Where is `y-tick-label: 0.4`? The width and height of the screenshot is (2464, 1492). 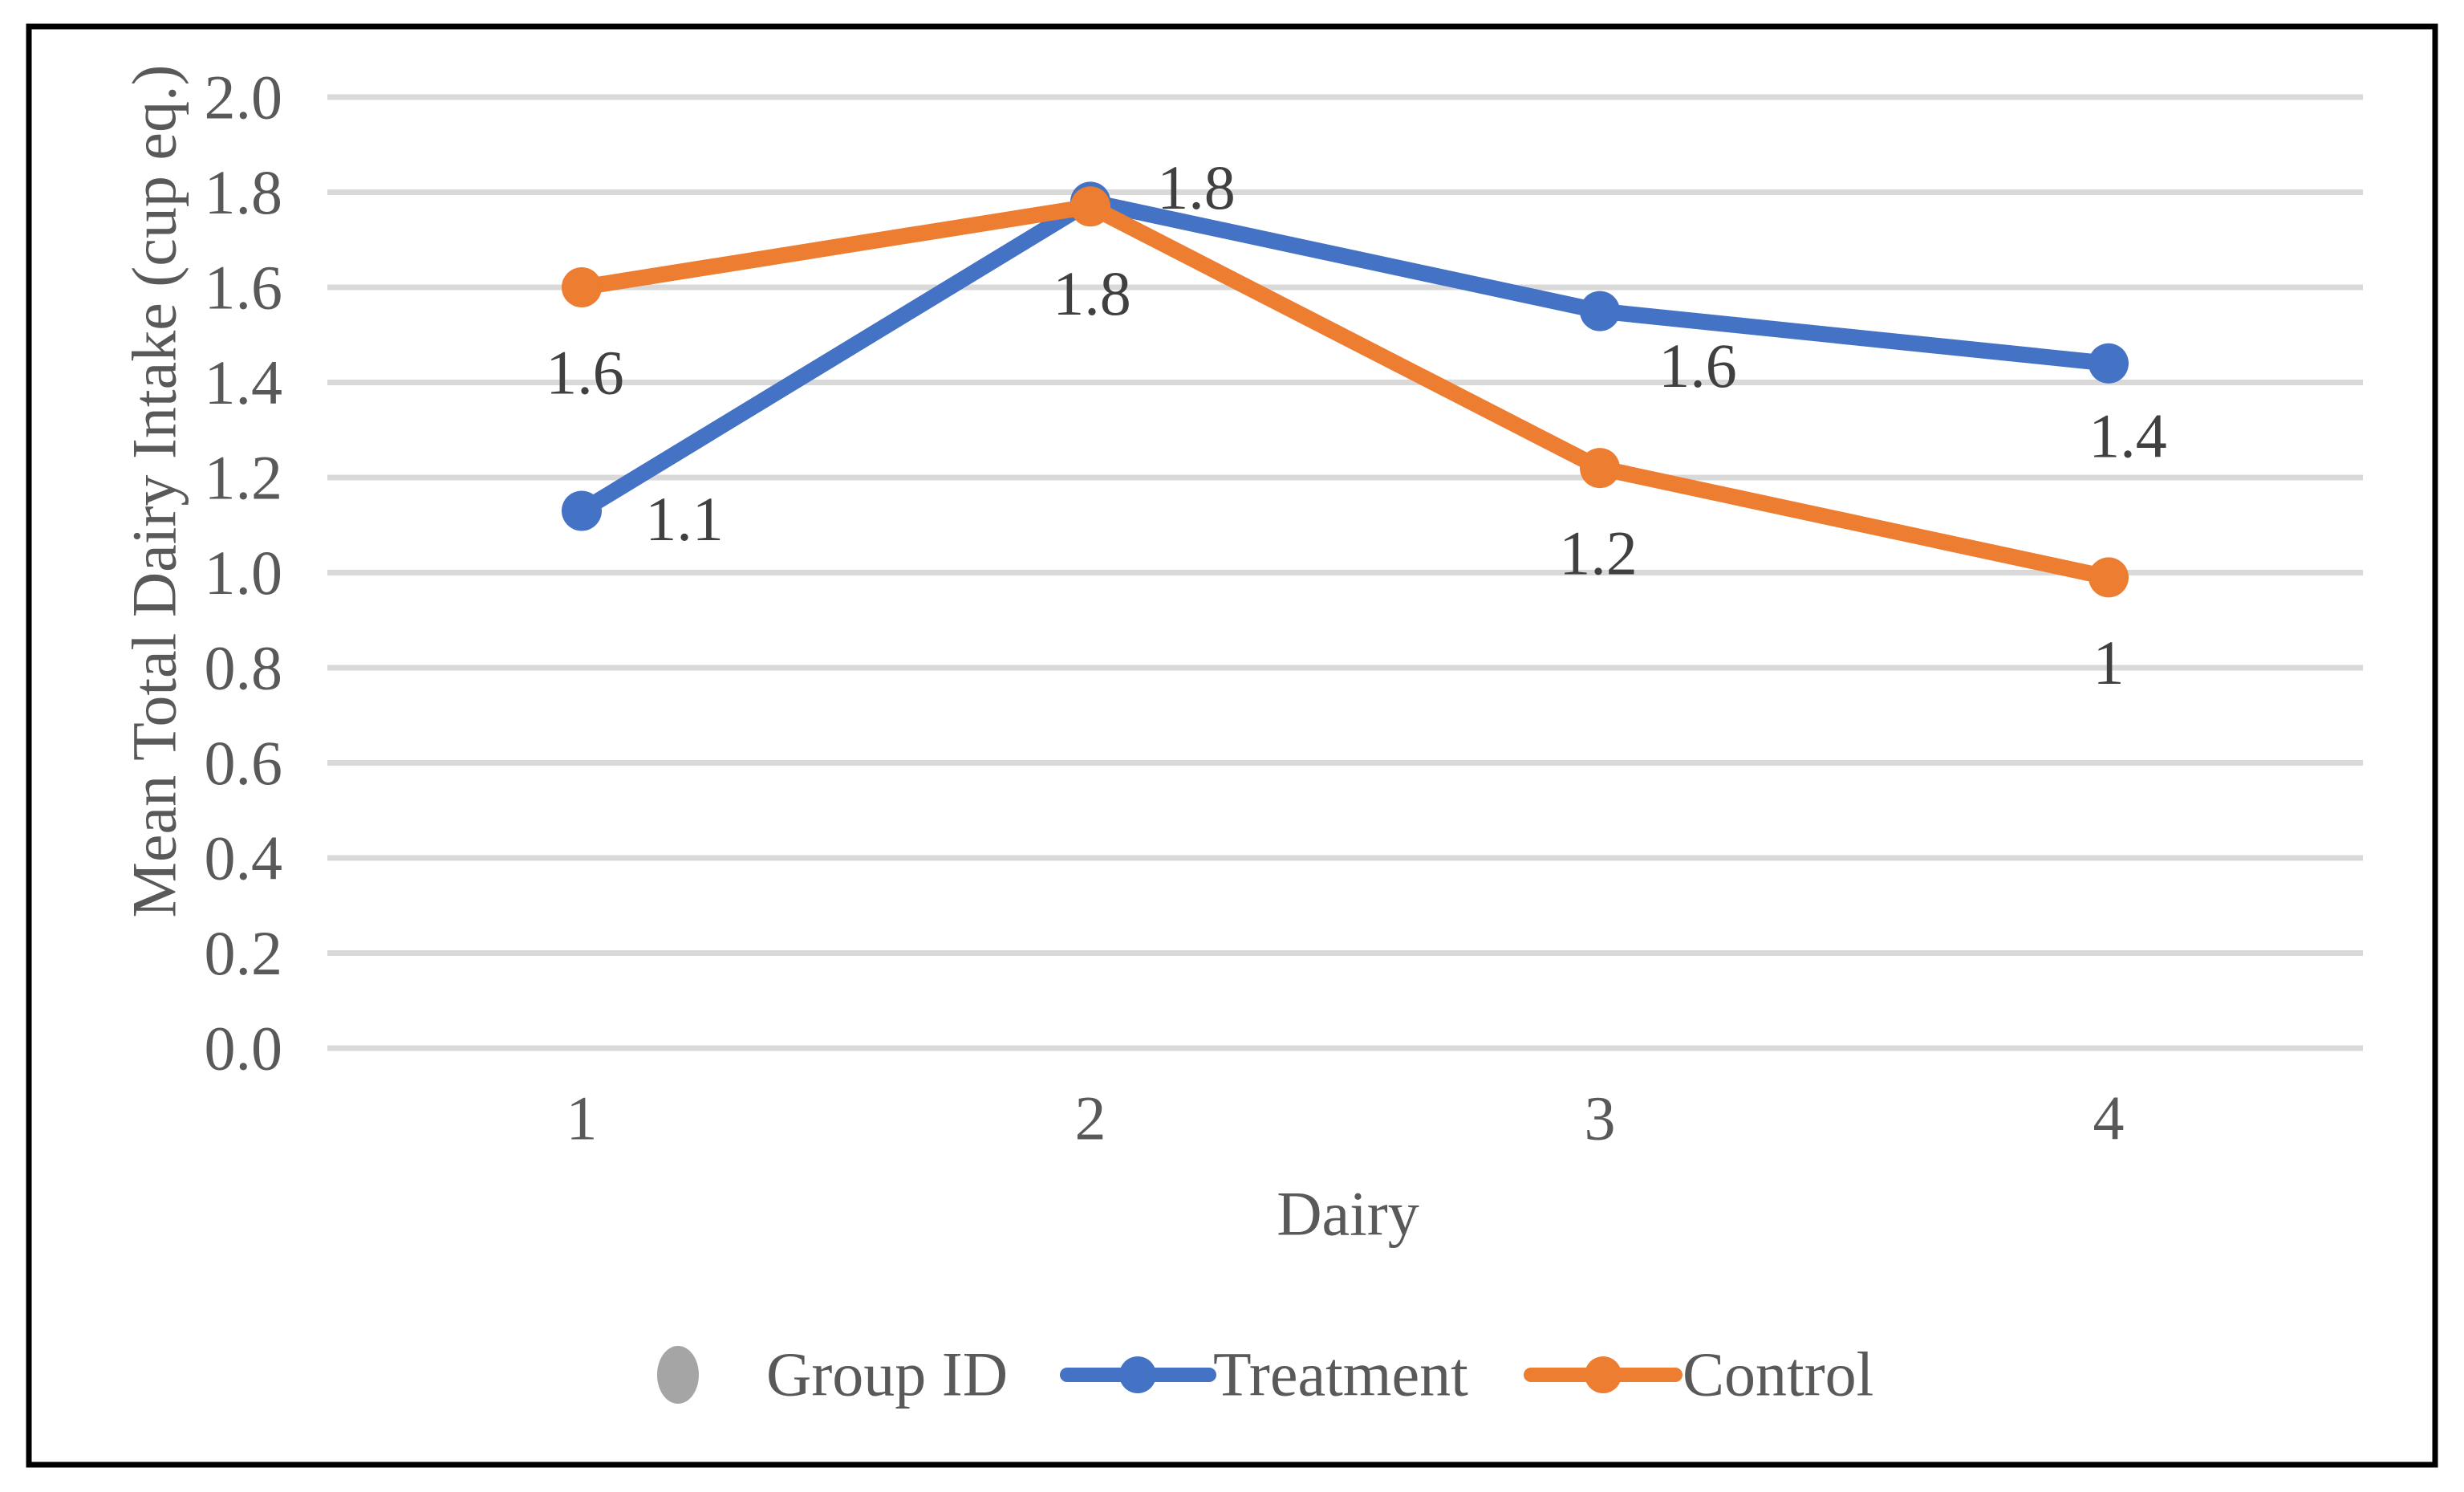
y-tick-label: 0.4 is located at coordinates (244, 858).